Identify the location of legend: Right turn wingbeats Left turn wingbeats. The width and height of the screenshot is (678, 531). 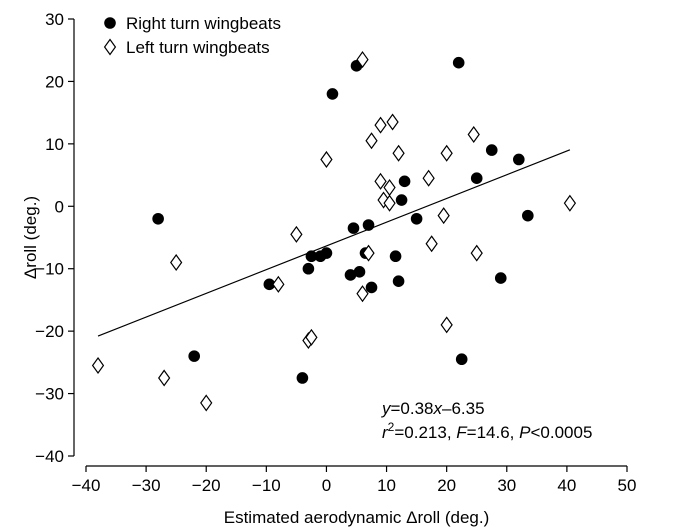
(192, 35).